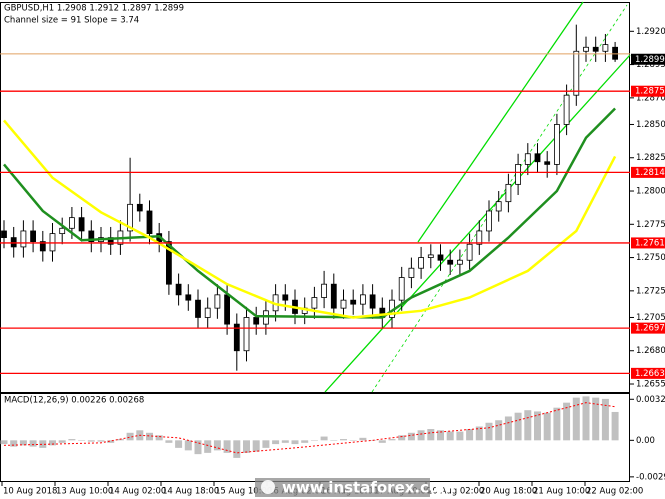 This screenshot has width=665, height=499. What do you see at coordinates (74, 401) in the screenshot?
I see `macd-label: MACD(12,26,9) 0.00226 0.00268` at bounding box center [74, 401].